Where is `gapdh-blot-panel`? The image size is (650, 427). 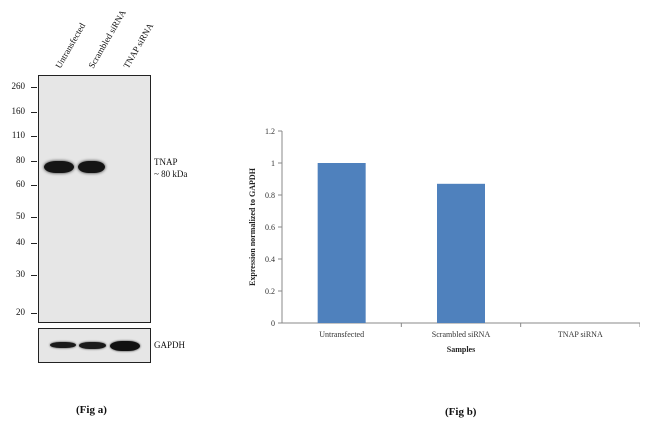
gapdh-blot-panel is located at coordinates (94, 345).